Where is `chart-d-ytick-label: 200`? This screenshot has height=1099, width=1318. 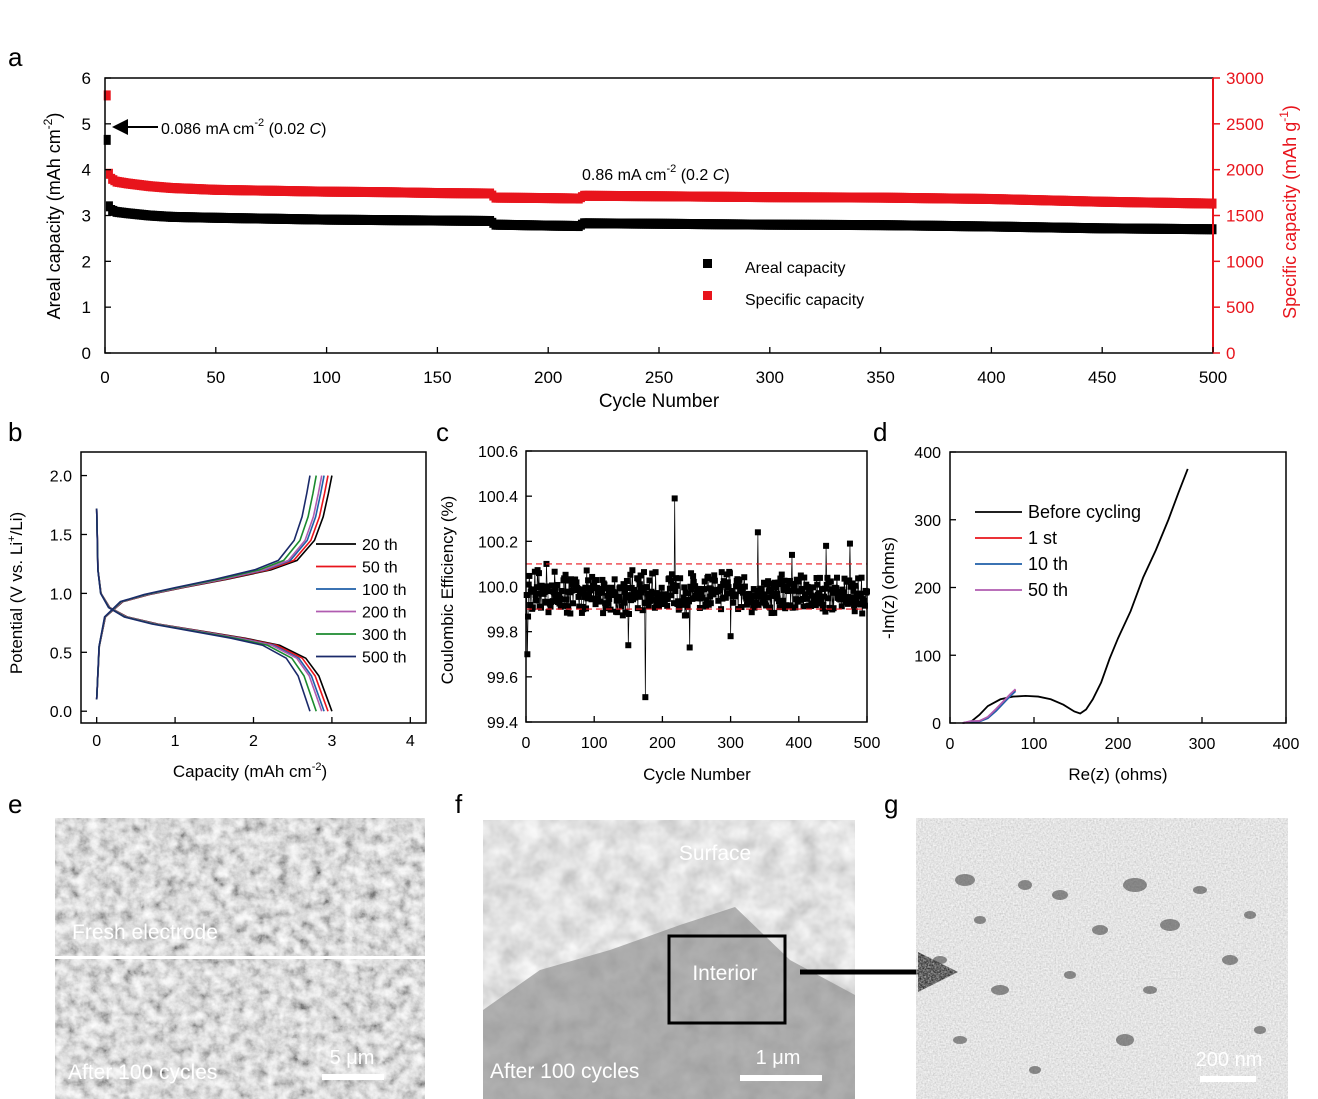
chart-d-ytick-label: 200 is located at coordinates (927, 589).